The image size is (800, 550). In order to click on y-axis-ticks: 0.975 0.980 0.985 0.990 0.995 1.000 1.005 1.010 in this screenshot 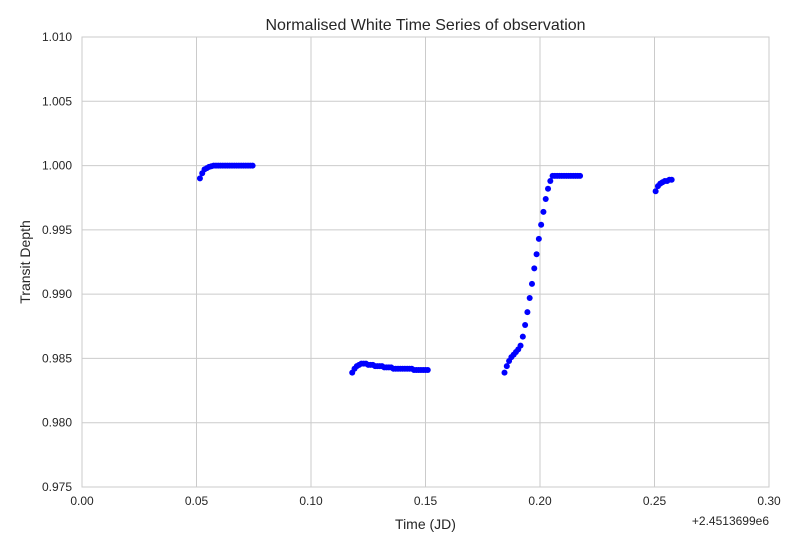, I will do `click(57, 262)`.